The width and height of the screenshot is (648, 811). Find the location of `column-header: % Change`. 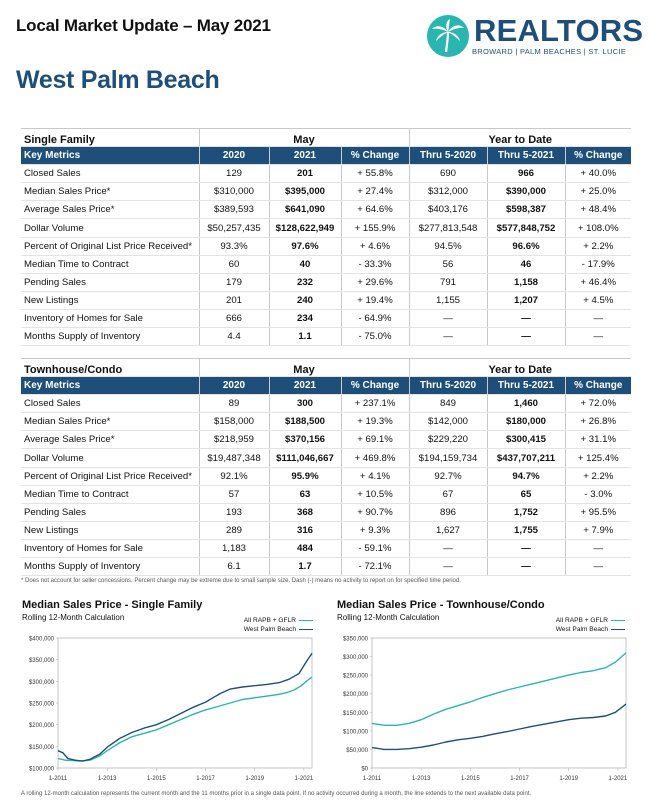

column-header: % Change is located at coordinates (598, 386).